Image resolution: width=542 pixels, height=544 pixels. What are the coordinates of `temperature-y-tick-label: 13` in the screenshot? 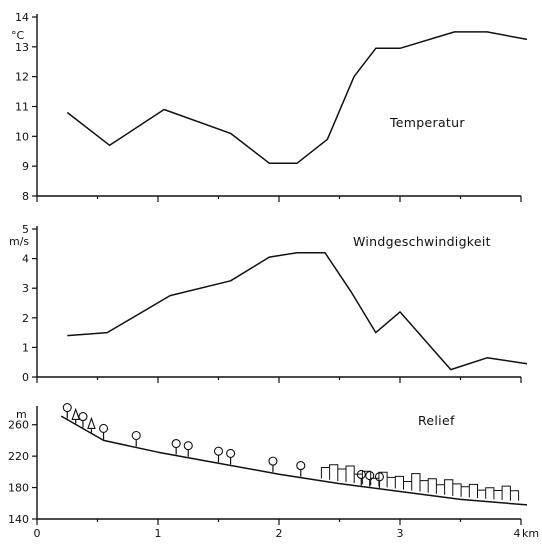 It's located at (22, 47).